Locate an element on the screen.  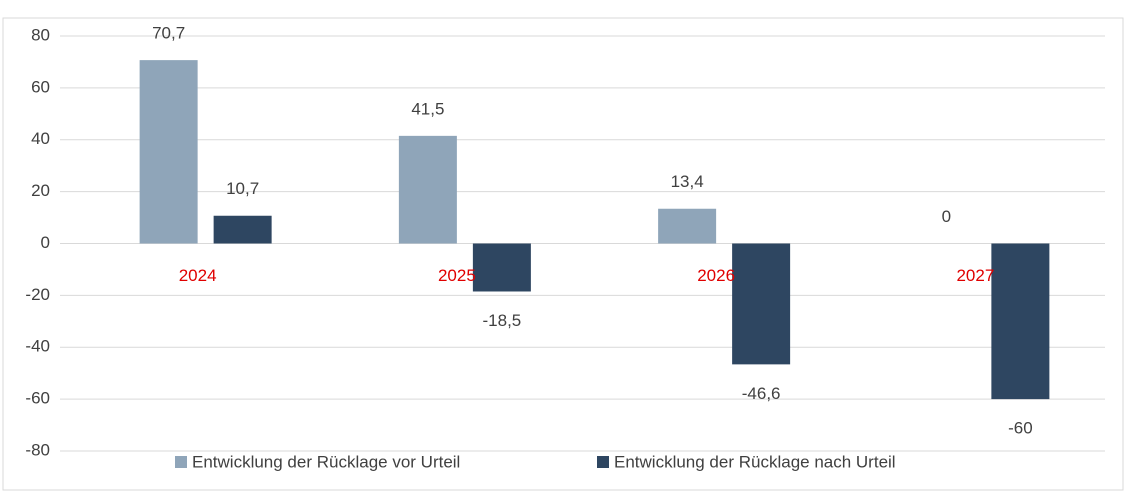
y-tick-label: 0 is located at coordinates (45, 242).